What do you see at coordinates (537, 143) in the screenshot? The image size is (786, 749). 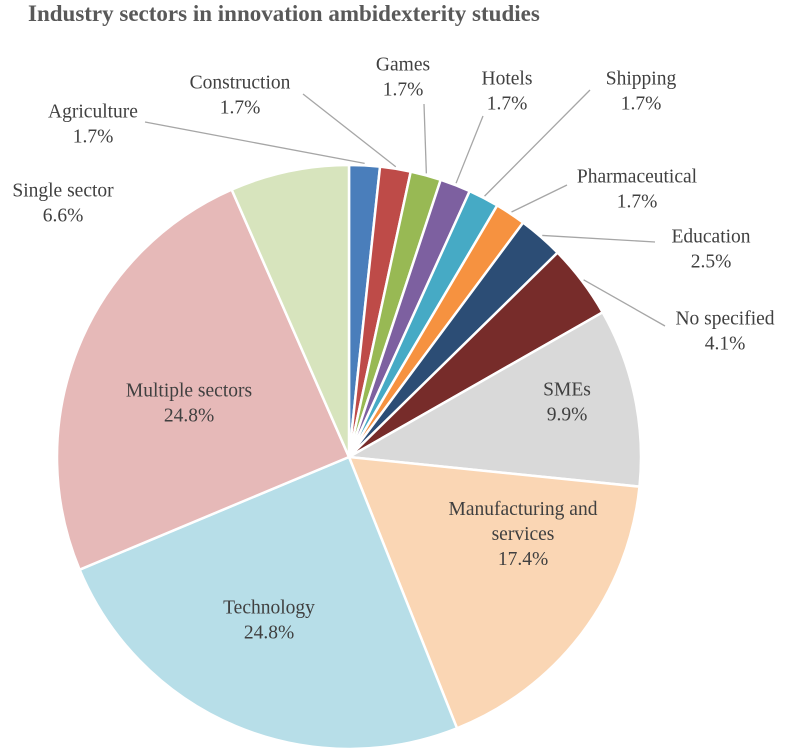 I see `leader-line-shipping` at bounding box center [537, 143].